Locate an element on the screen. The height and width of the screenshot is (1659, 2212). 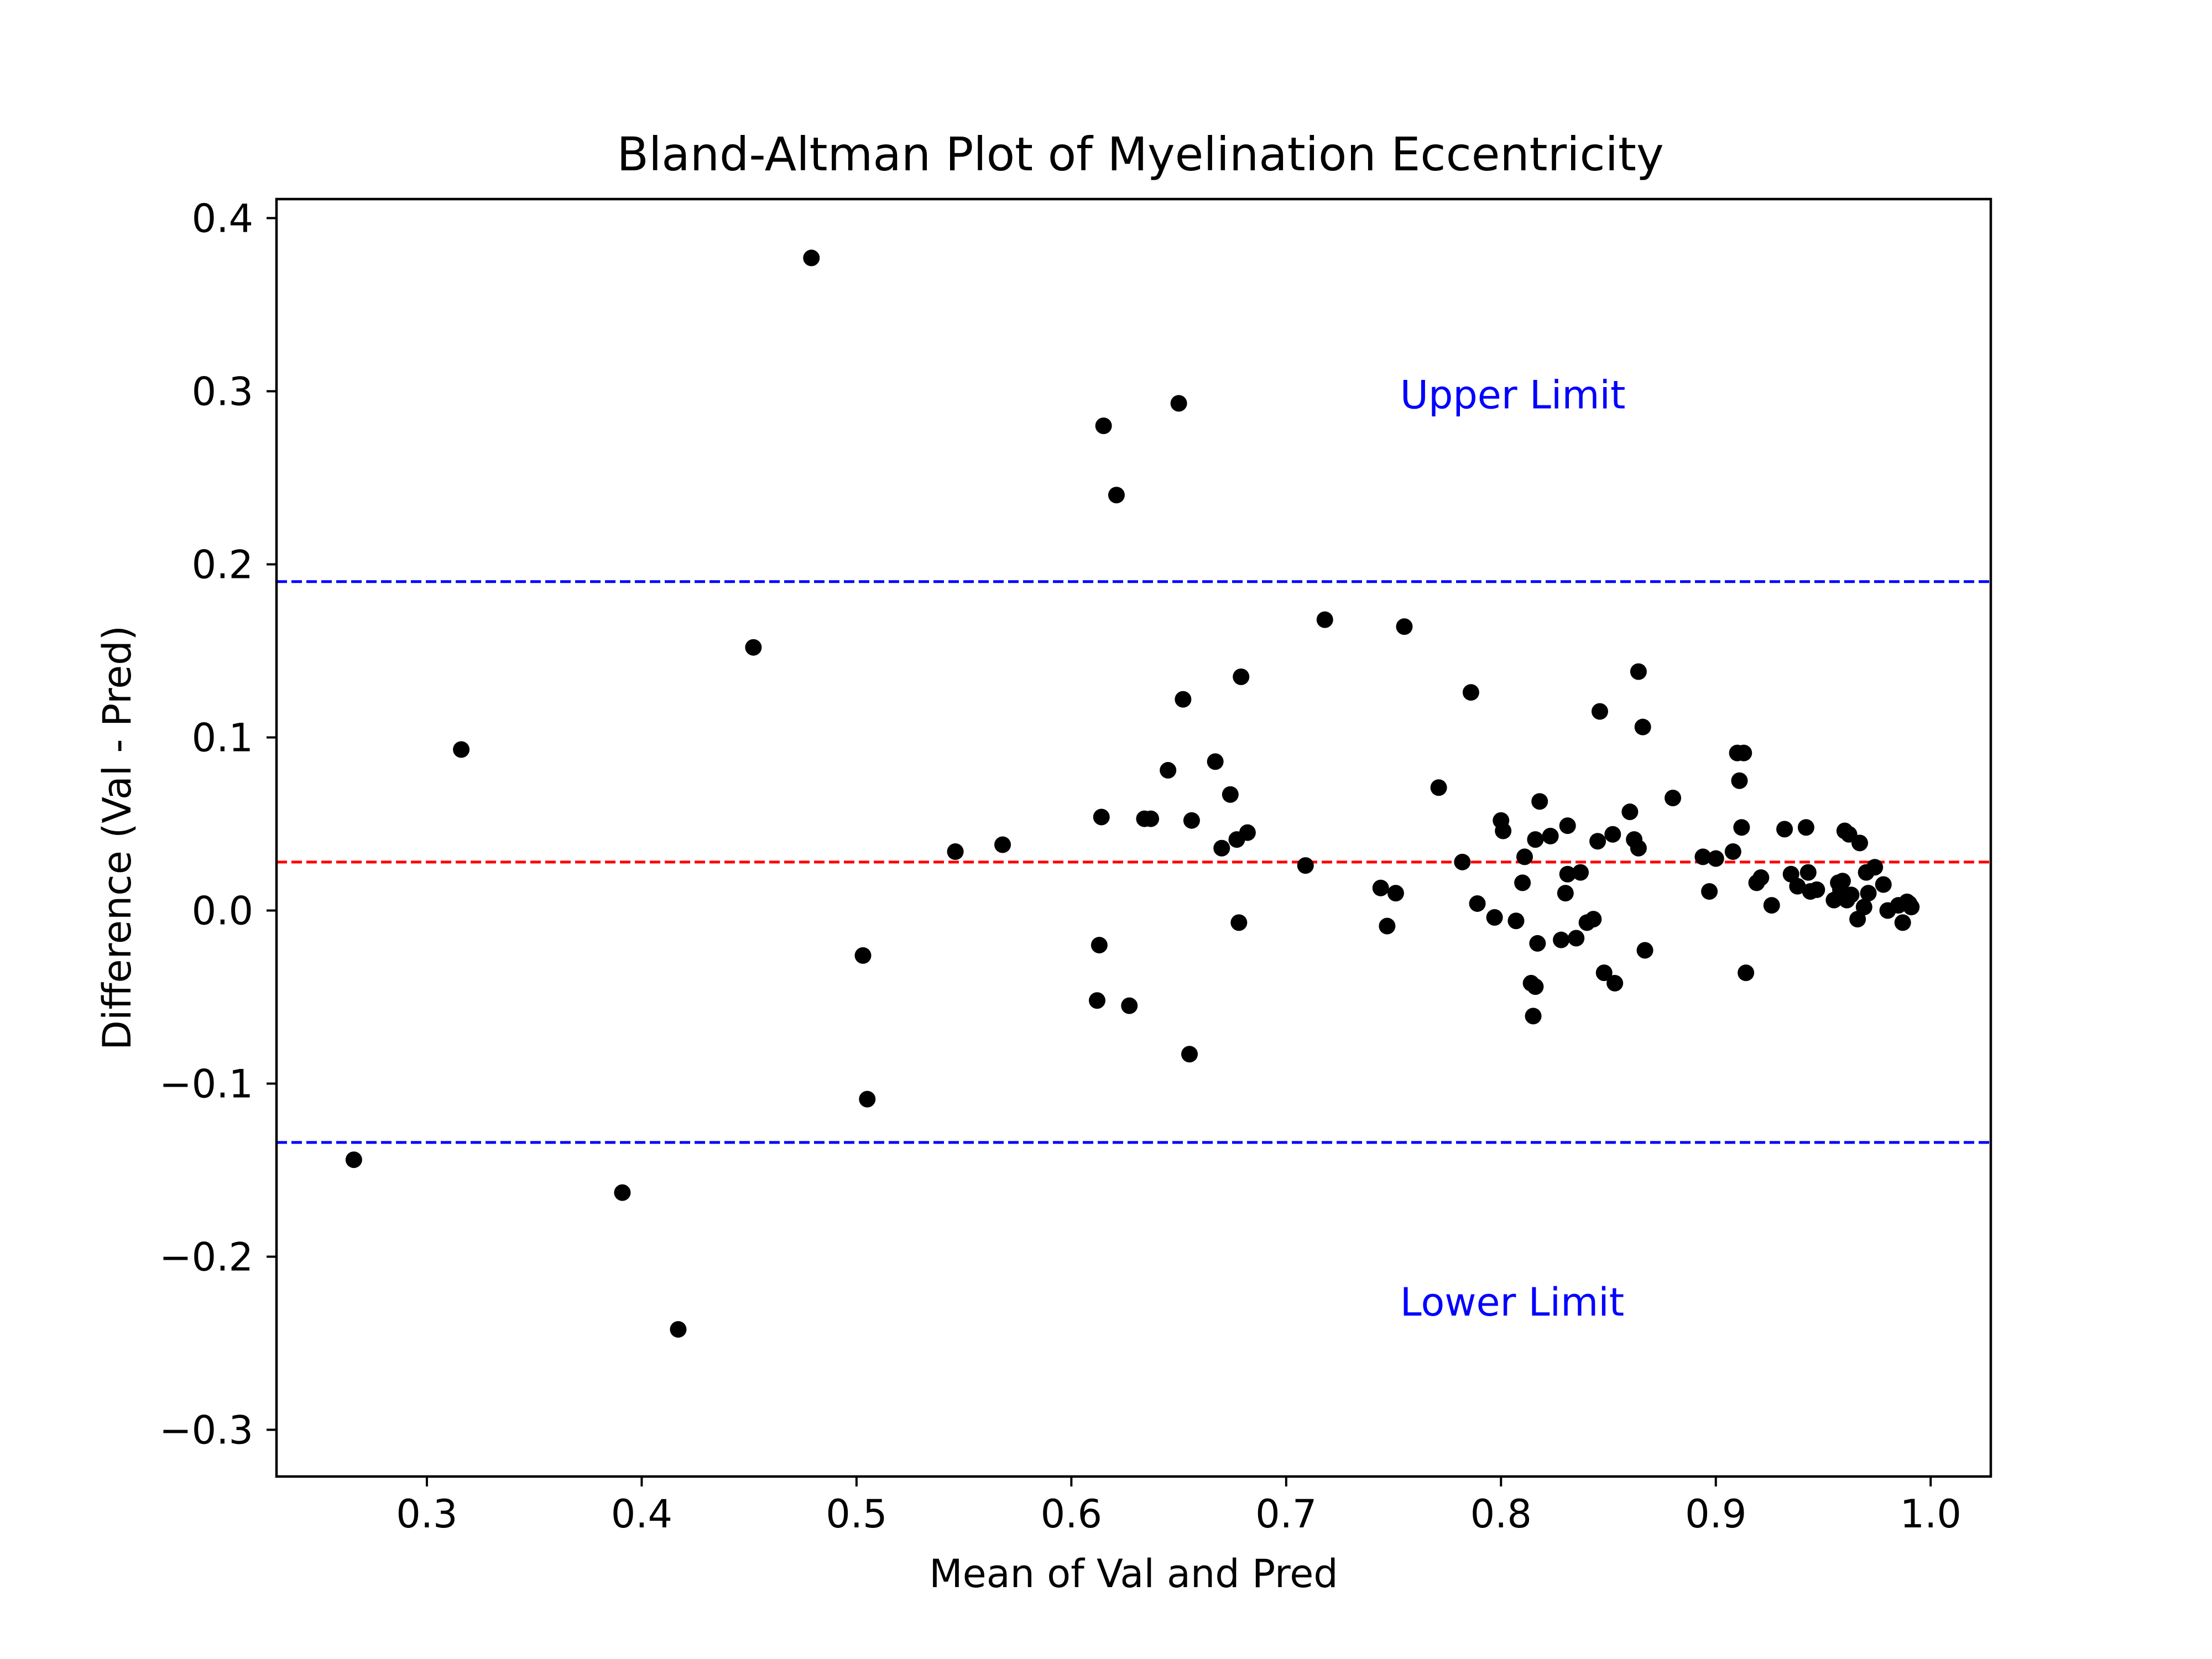
x-tick-label: 0.4 is located at coordinates (641, 1514).